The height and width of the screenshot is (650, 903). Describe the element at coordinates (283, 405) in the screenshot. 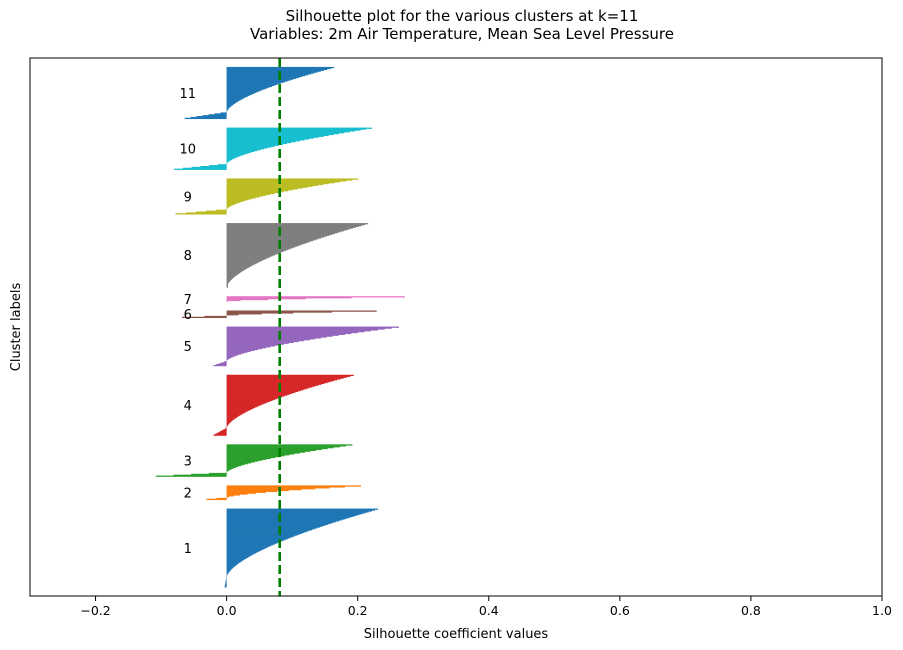

I see `cluster-4-silhouette` at that location.